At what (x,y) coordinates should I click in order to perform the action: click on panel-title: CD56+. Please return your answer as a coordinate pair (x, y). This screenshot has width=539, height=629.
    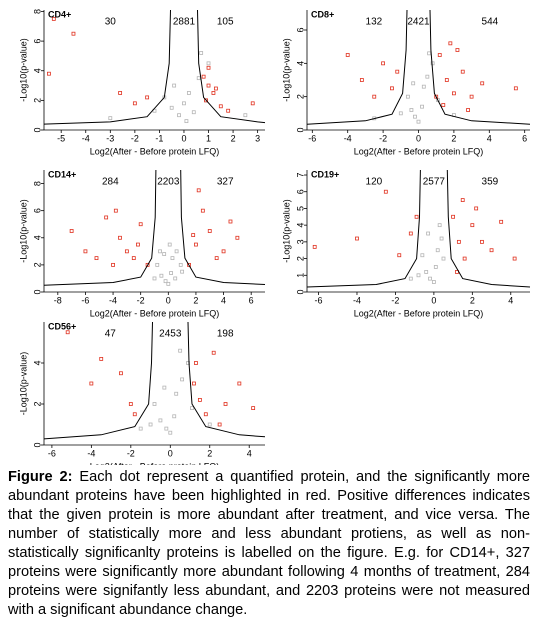
    Looking at the image, I should click on (62, 326).